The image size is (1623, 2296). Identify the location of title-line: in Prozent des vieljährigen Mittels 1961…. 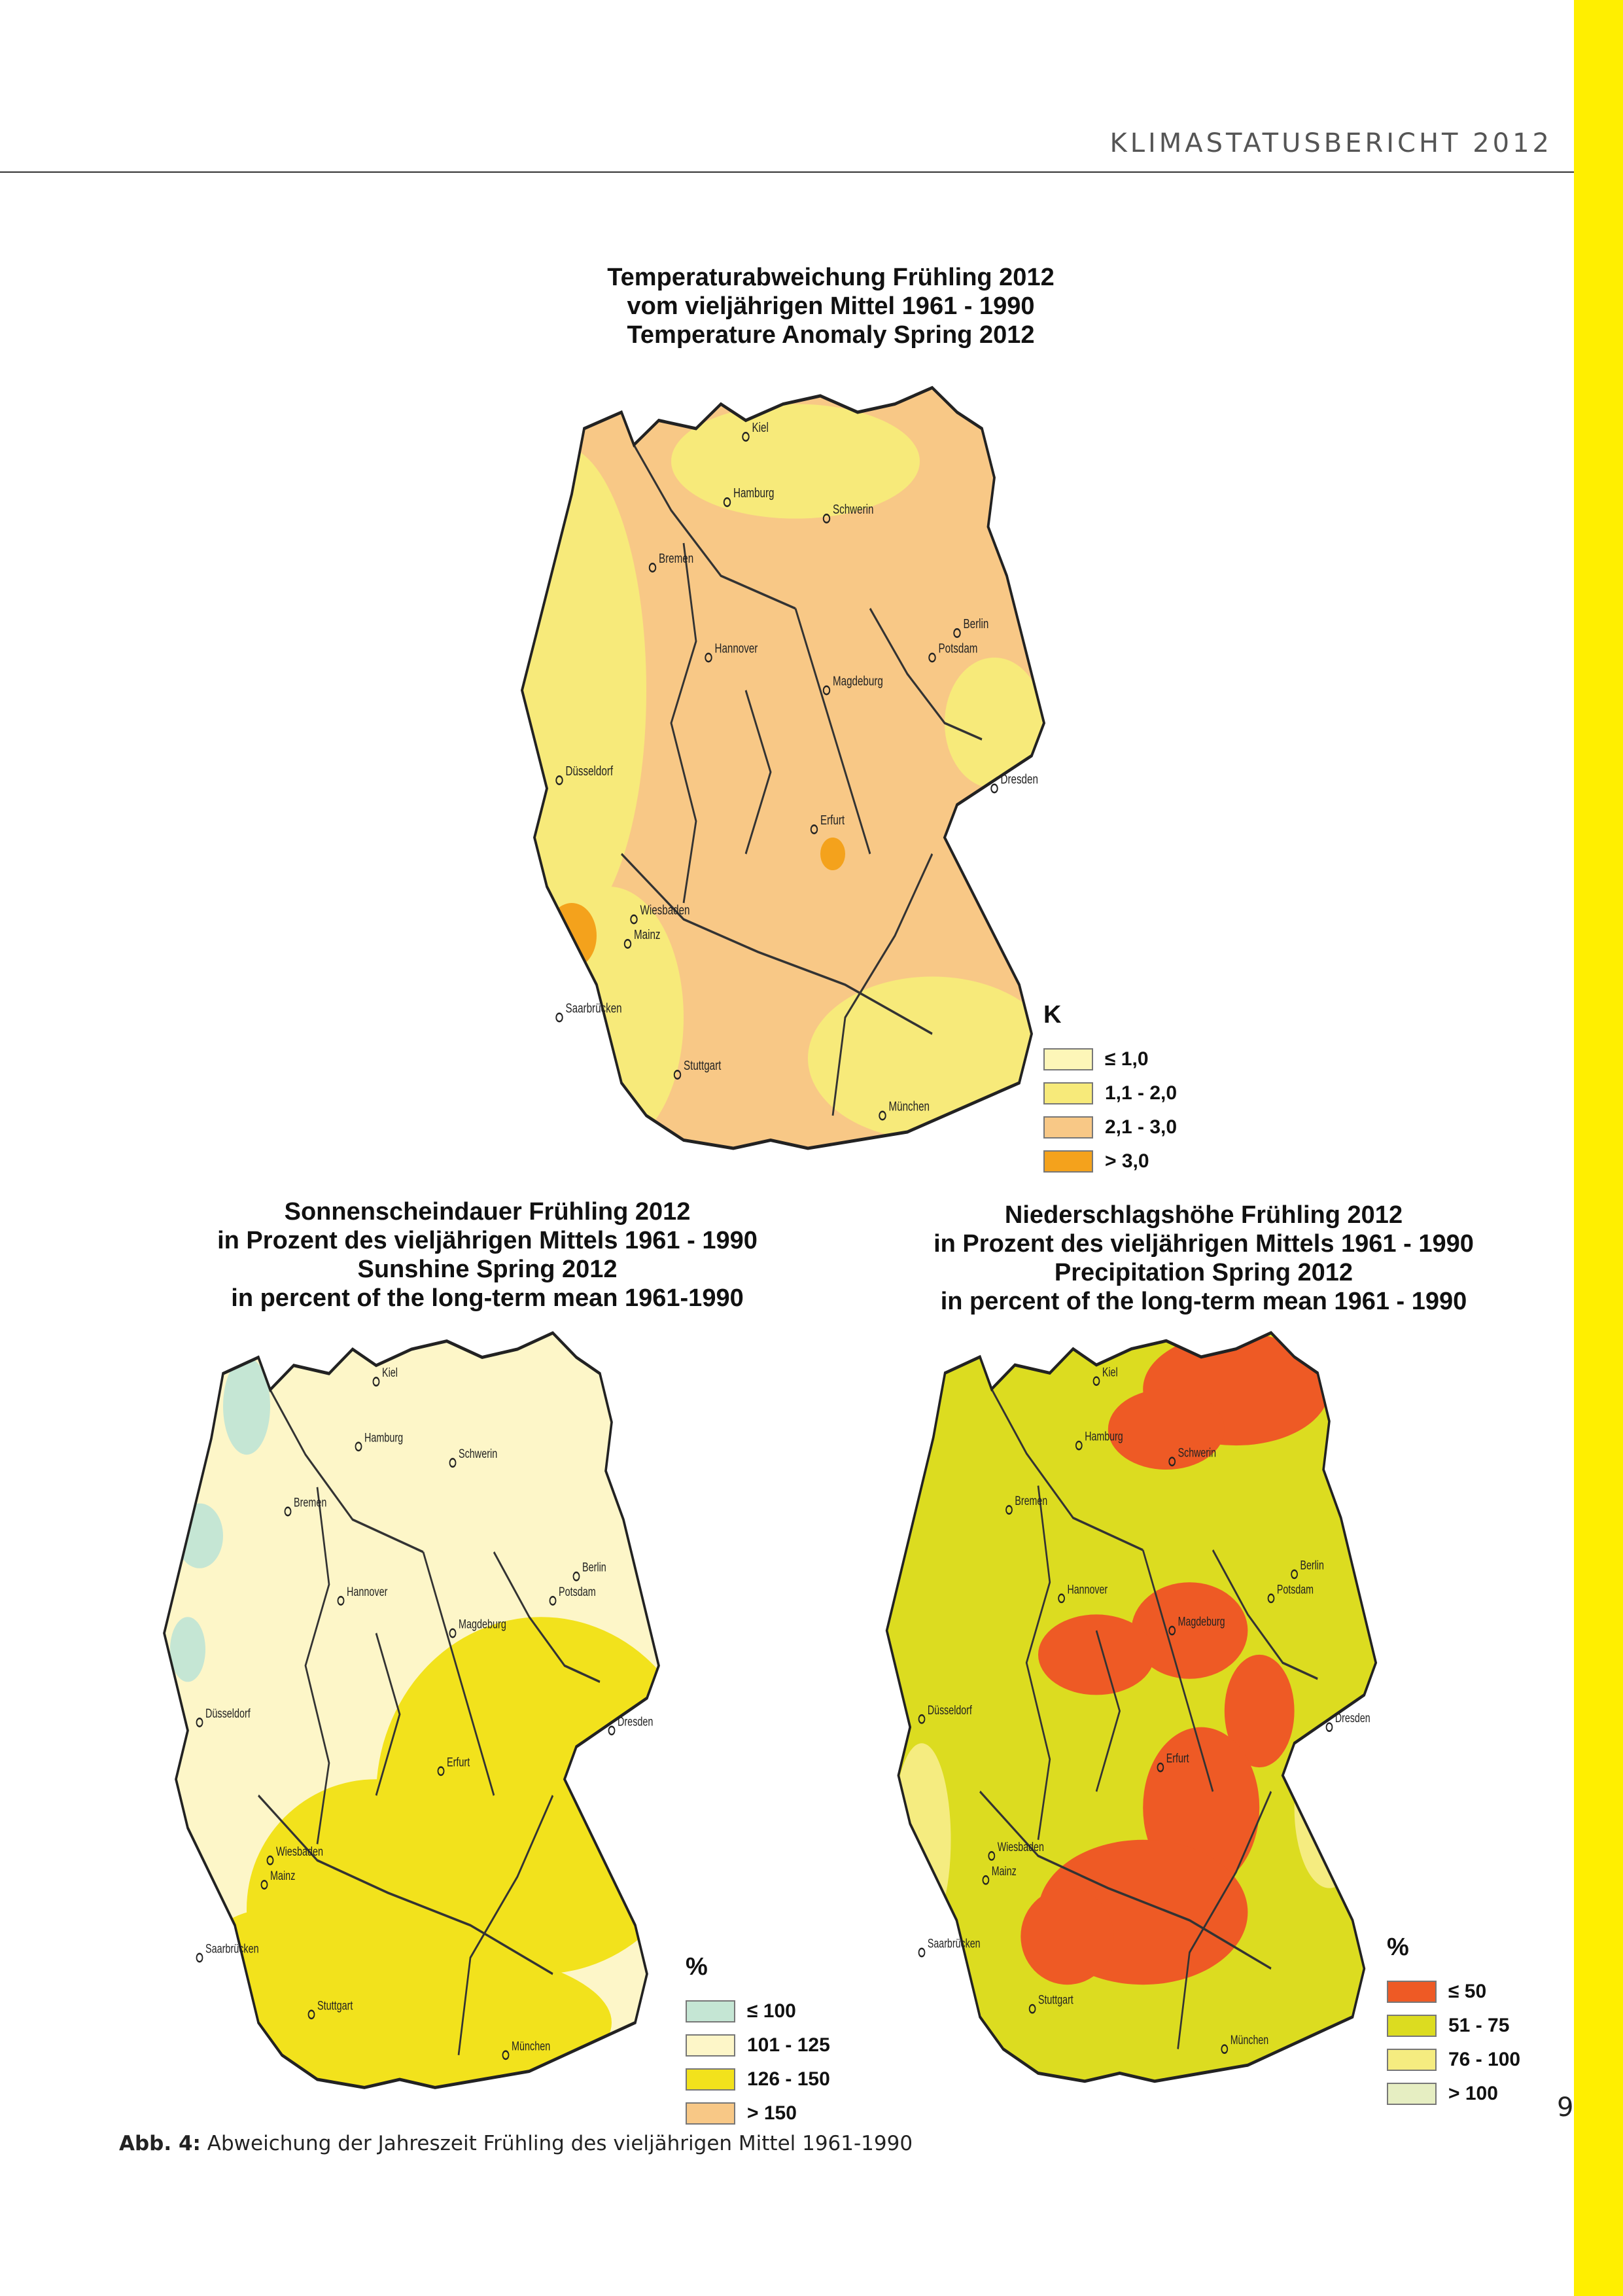
(1204, 1244).